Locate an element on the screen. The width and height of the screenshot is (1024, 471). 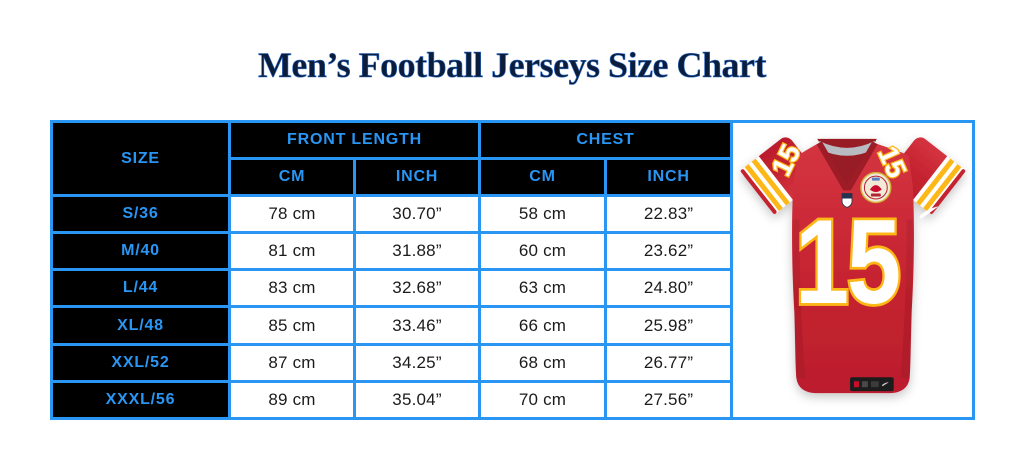
jock-tag is located at coordinates (871, 384).